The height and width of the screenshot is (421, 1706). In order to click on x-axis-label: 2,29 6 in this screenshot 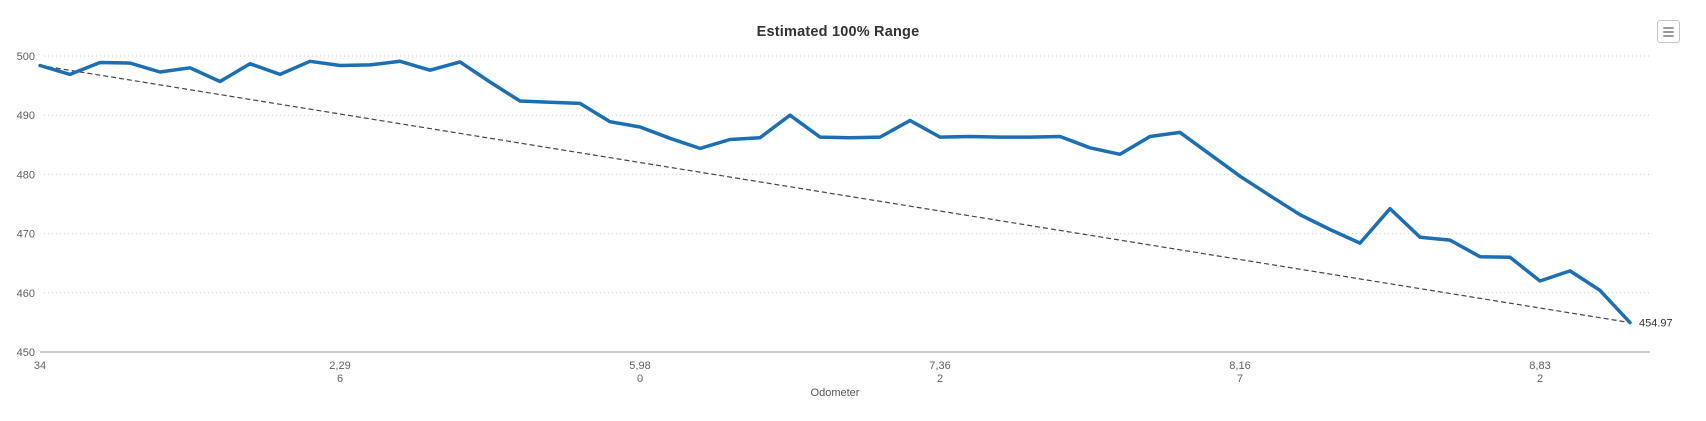, I will do `click(339, 372)`.